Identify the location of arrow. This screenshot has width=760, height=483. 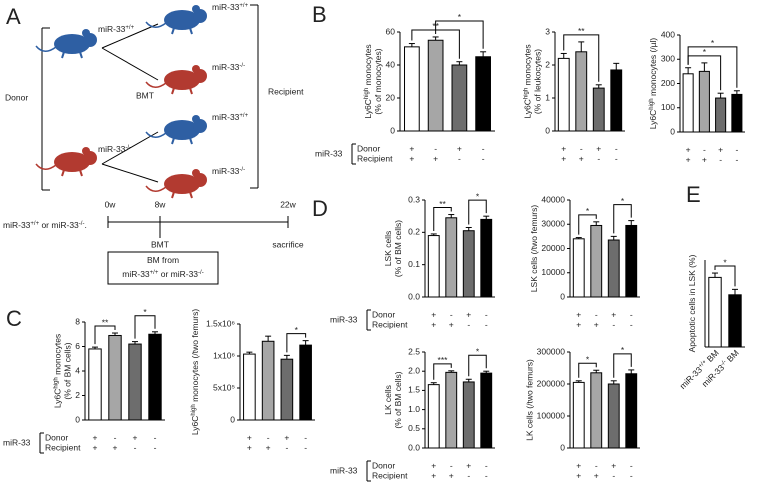
(130, 36).